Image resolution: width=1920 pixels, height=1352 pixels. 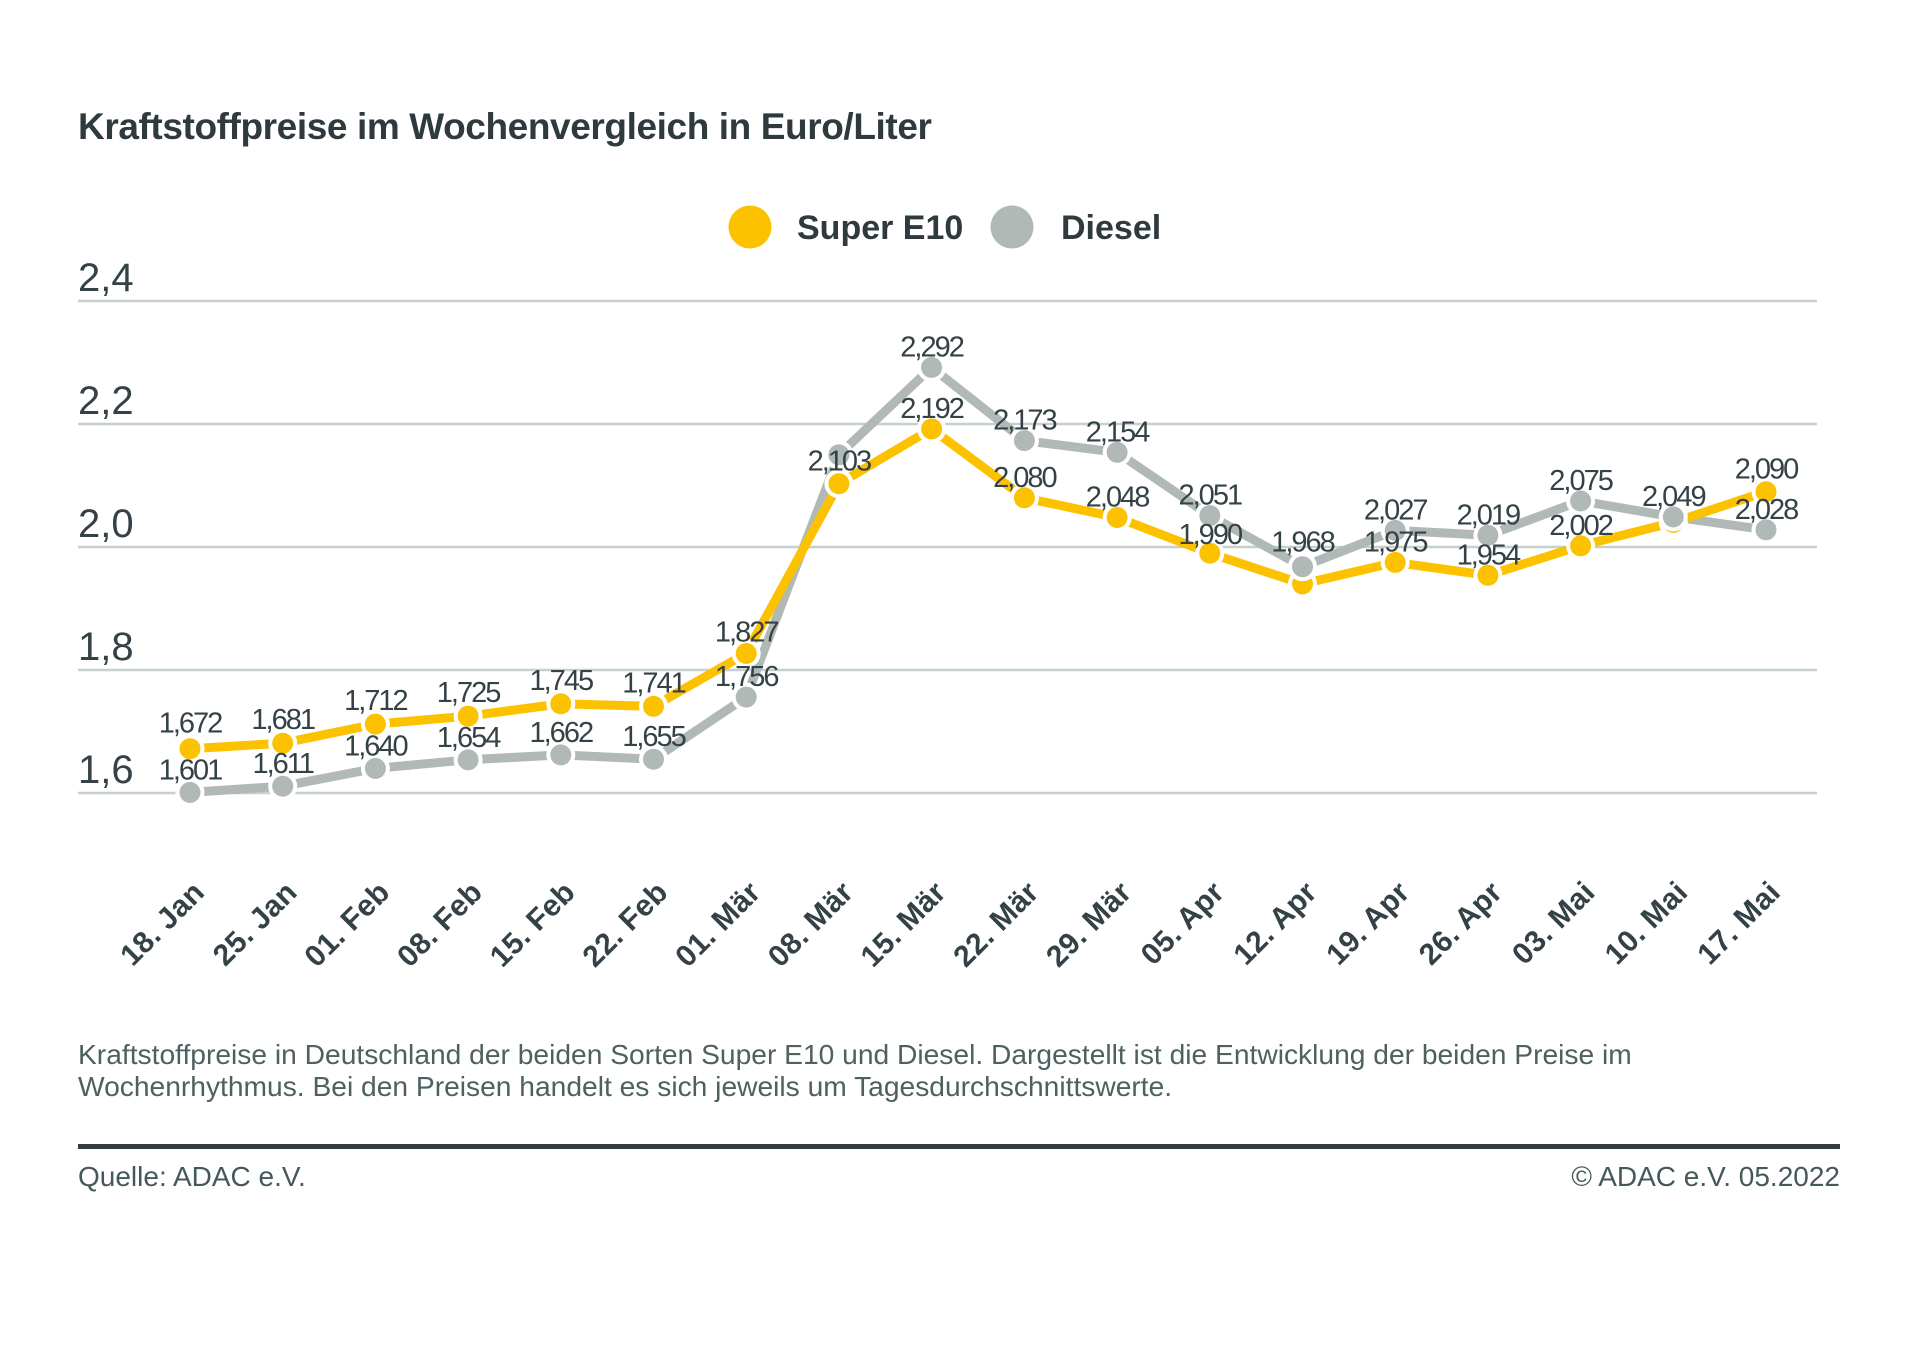 What do you see at coordinates (653, 683) in the screenshot?
I see `svg-text: 1,741` at bounding box center [653, 683].